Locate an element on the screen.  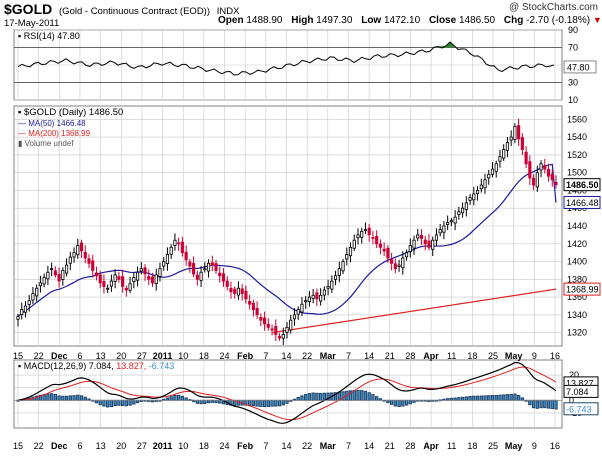
macd-x-tick-label: 14 is located at coordinates (286, 446).